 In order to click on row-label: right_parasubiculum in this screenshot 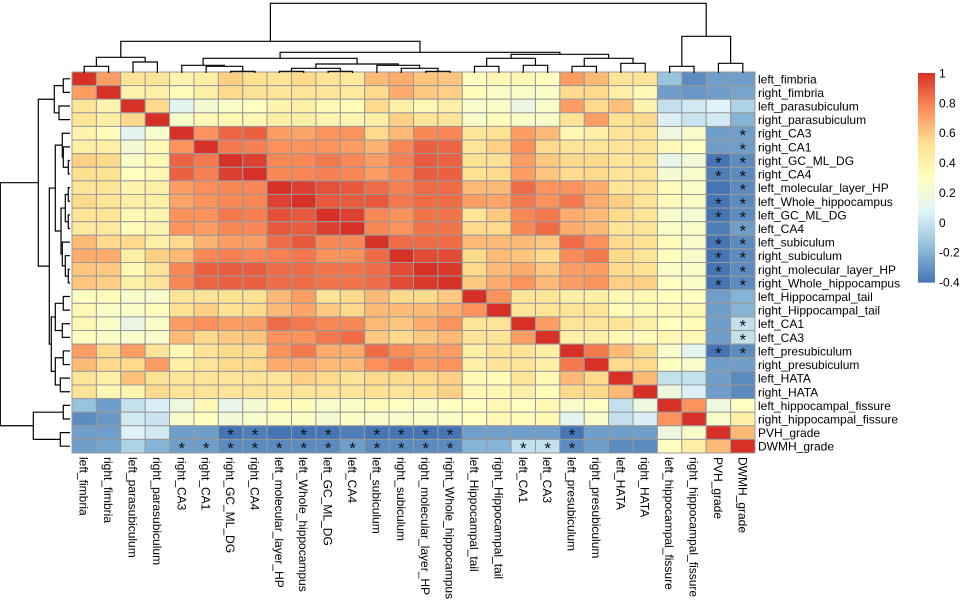, I will do `click(812, 120)`.